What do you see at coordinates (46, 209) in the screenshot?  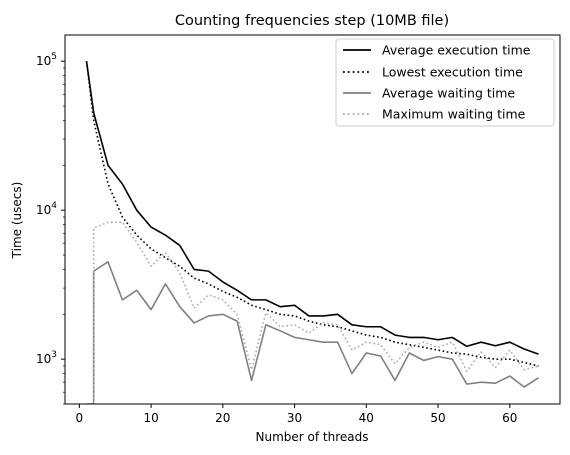 I see `y-tick-label: 10⁴` at bounding box center [46, 209].